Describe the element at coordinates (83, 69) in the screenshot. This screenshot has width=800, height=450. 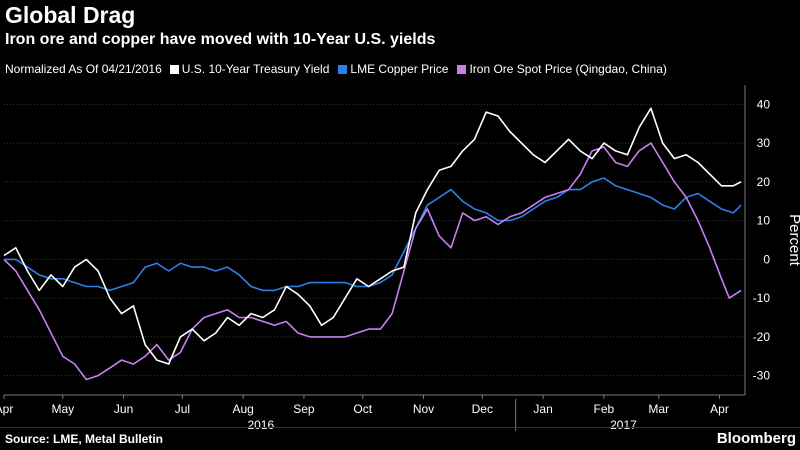
I see `normalization-note: Normalized As Of 04/21/2016` at that location.